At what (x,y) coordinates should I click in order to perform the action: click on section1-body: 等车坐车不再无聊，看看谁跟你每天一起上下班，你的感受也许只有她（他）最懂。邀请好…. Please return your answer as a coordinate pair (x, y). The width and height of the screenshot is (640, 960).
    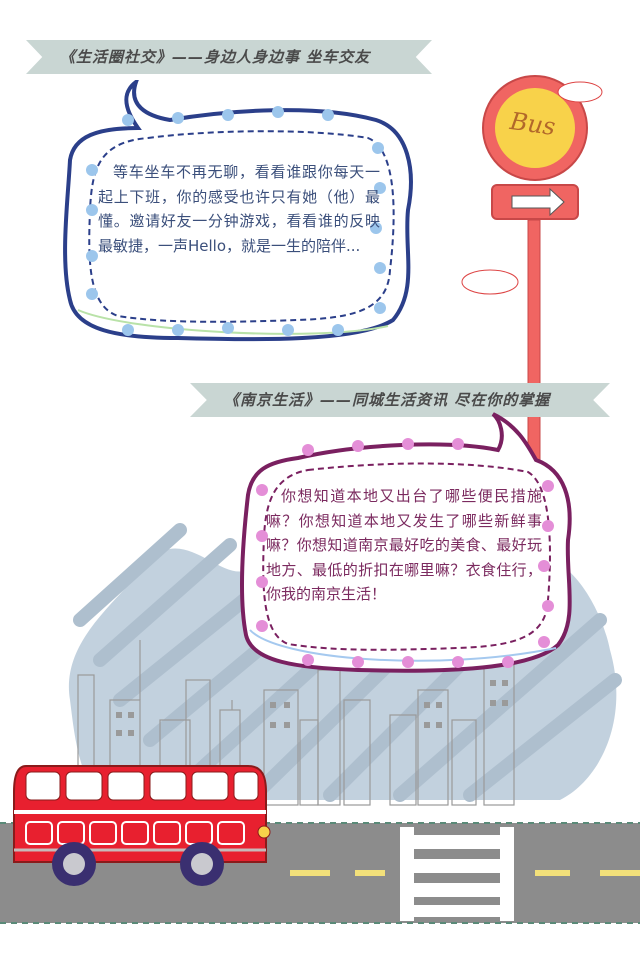
    Looking at the image, I should click on (239, 209).